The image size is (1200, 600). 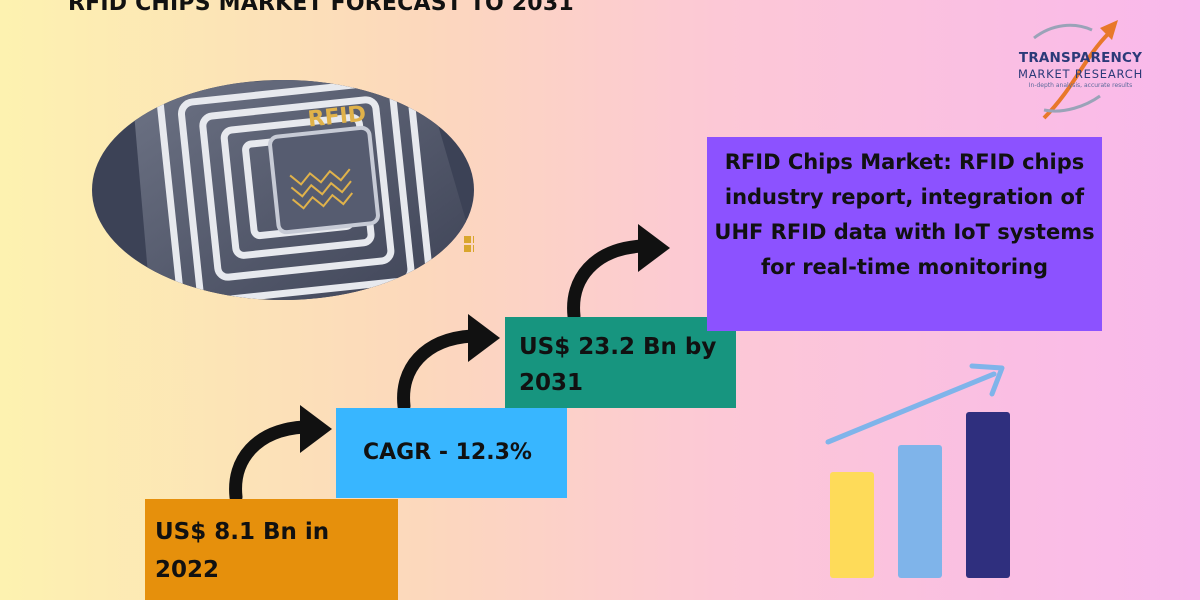 I want to click on step-2022-value: US$ 8.1 Bn in 2022, so click(x=271, y=549).